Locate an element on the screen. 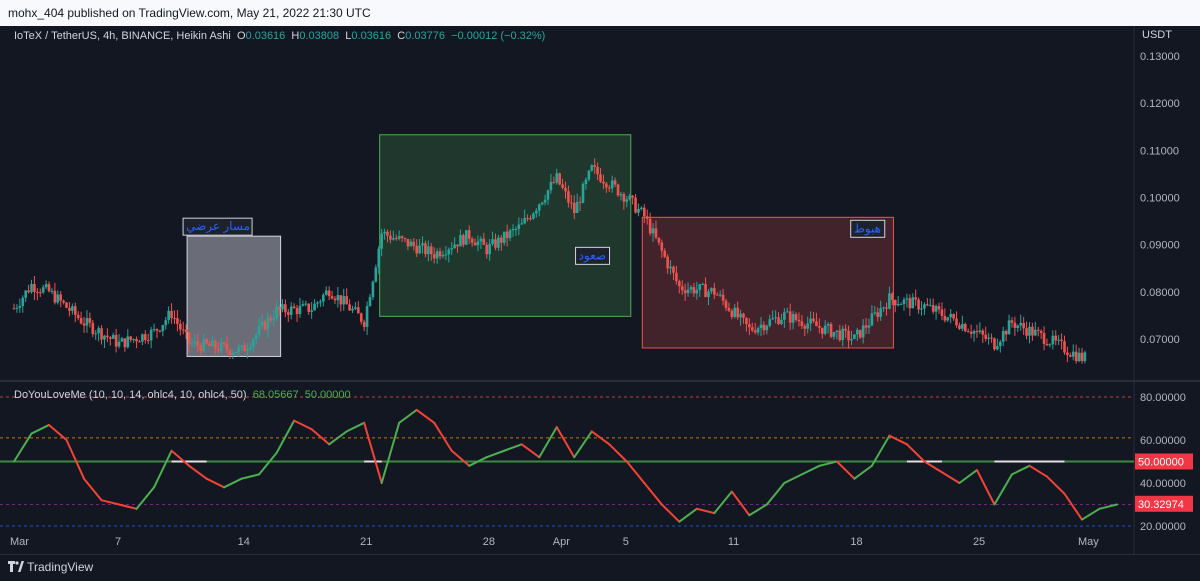  date-axis-tick: 7 is located at coordinates (118, 542).